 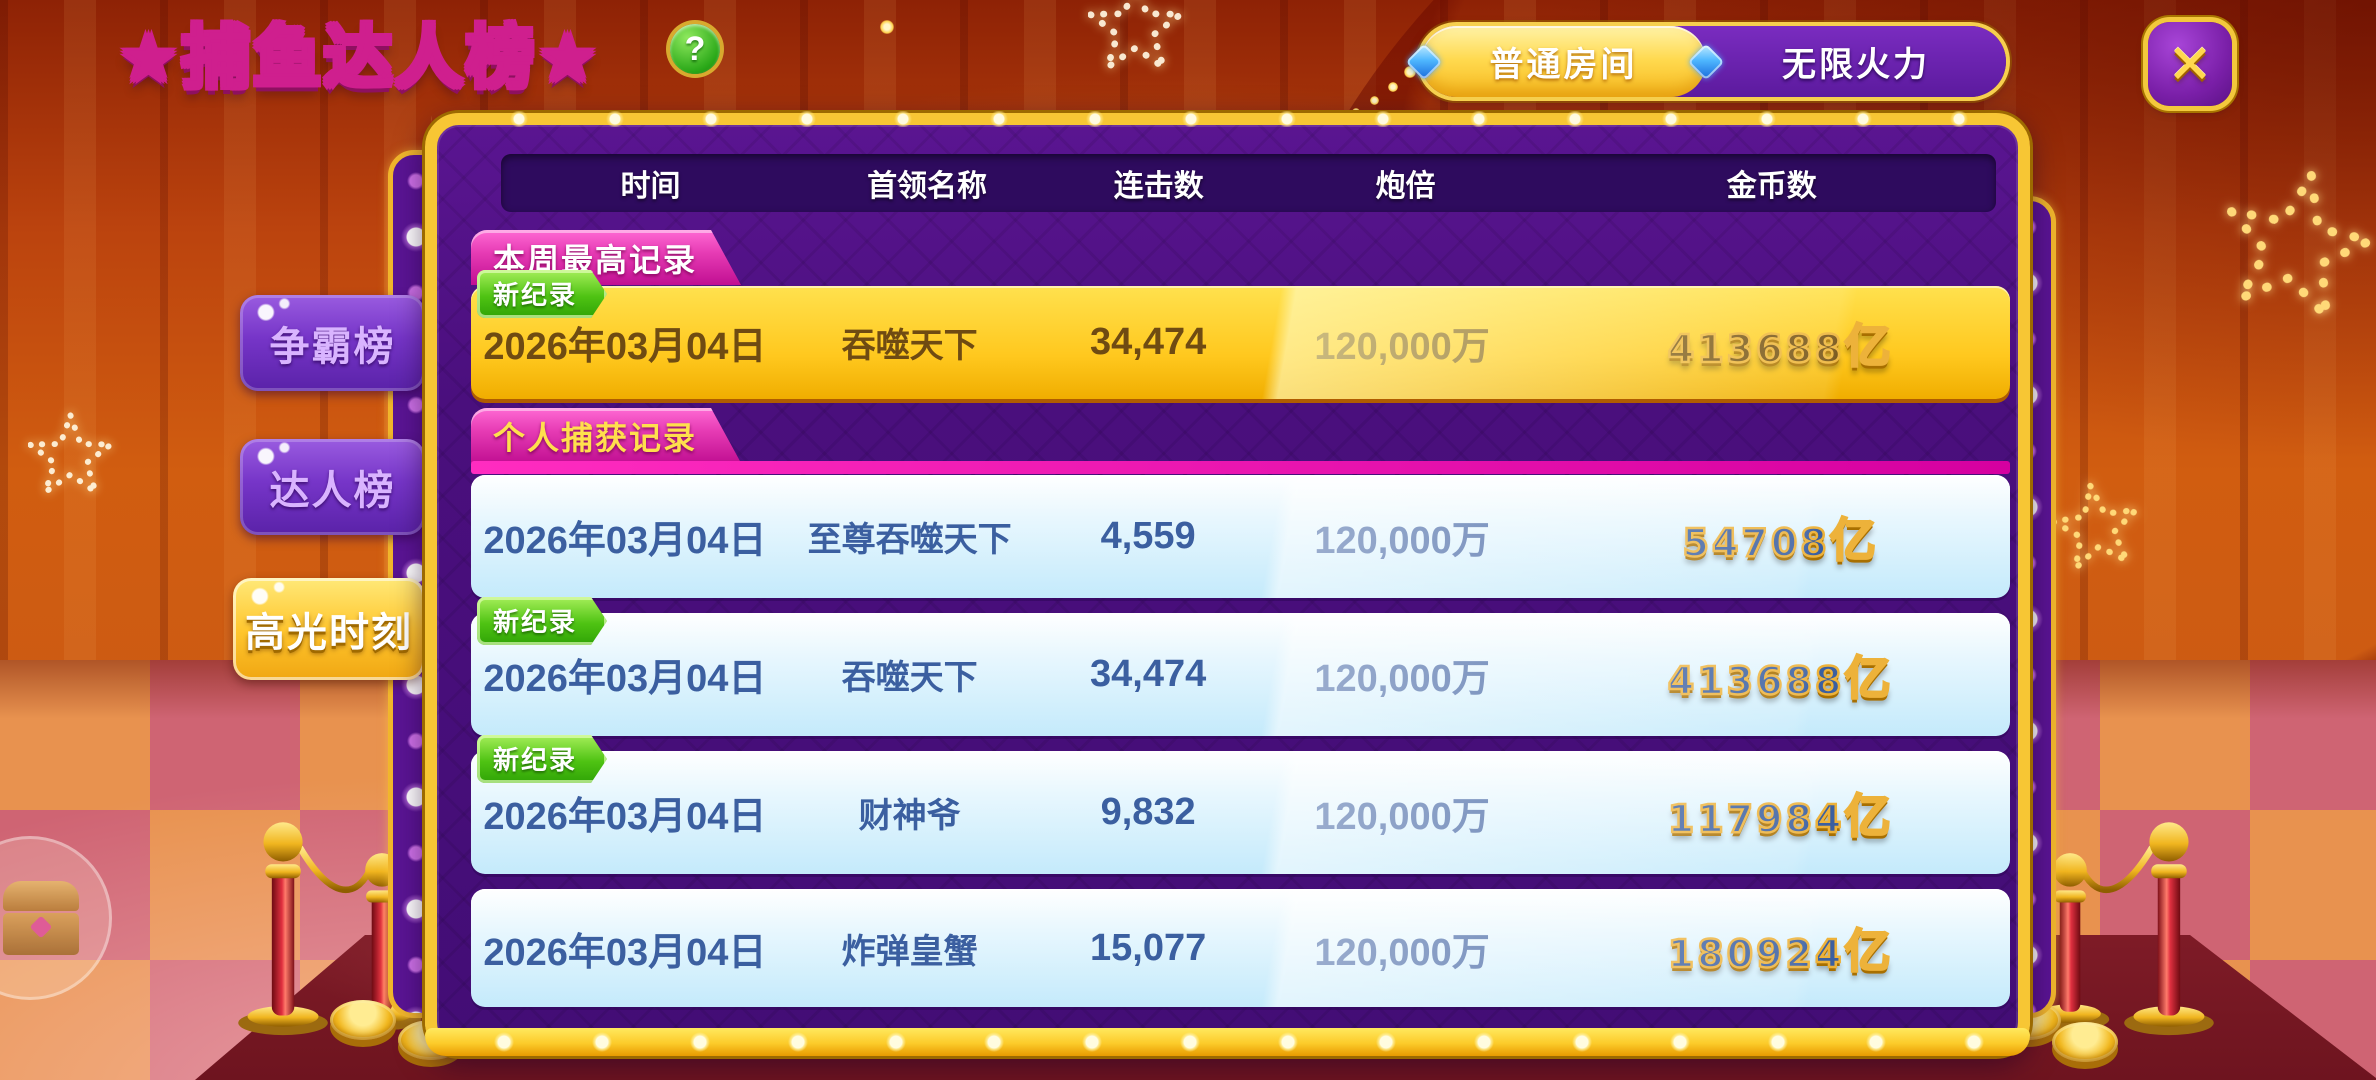 What do you see at coordinates (1227, 119) in the screenshot?
I see `frame-lights` at bounding box center [1227, 119].